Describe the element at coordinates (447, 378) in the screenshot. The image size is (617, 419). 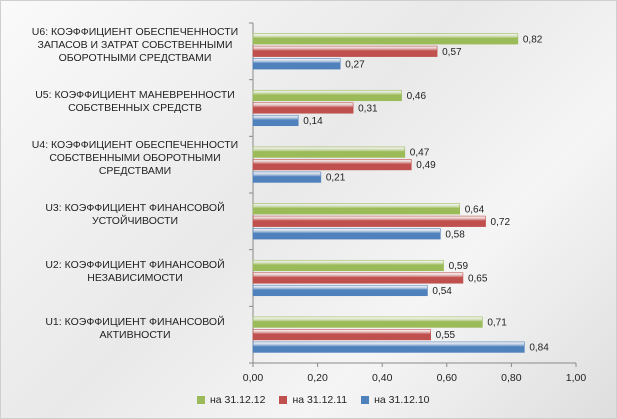
I see `x-tick-label: 0,60` at that location.